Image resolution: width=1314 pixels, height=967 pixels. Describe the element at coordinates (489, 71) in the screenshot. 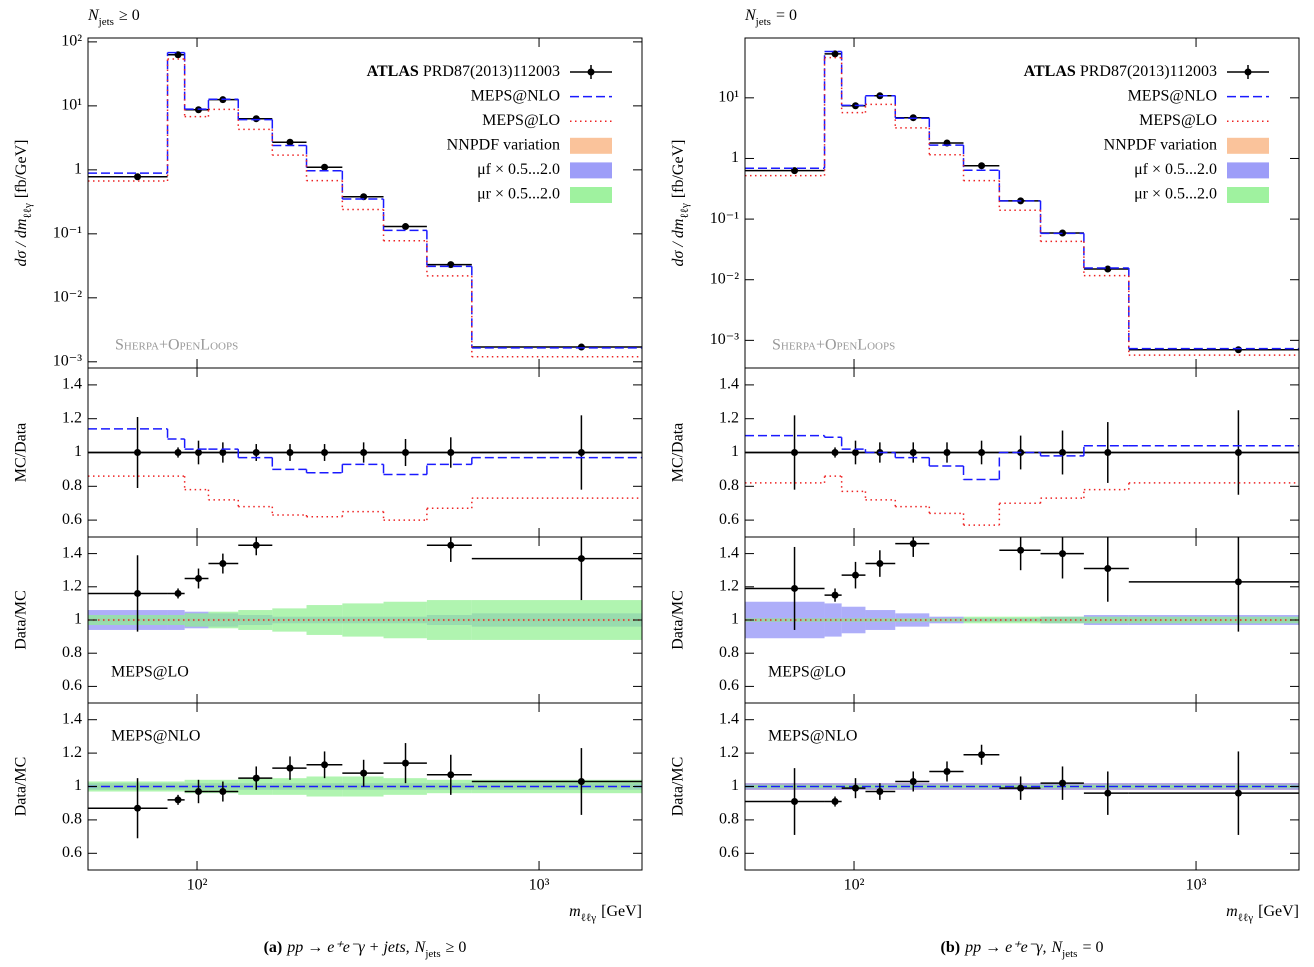

I see `legend-label-part: PRD87(2013)112003` at that location.